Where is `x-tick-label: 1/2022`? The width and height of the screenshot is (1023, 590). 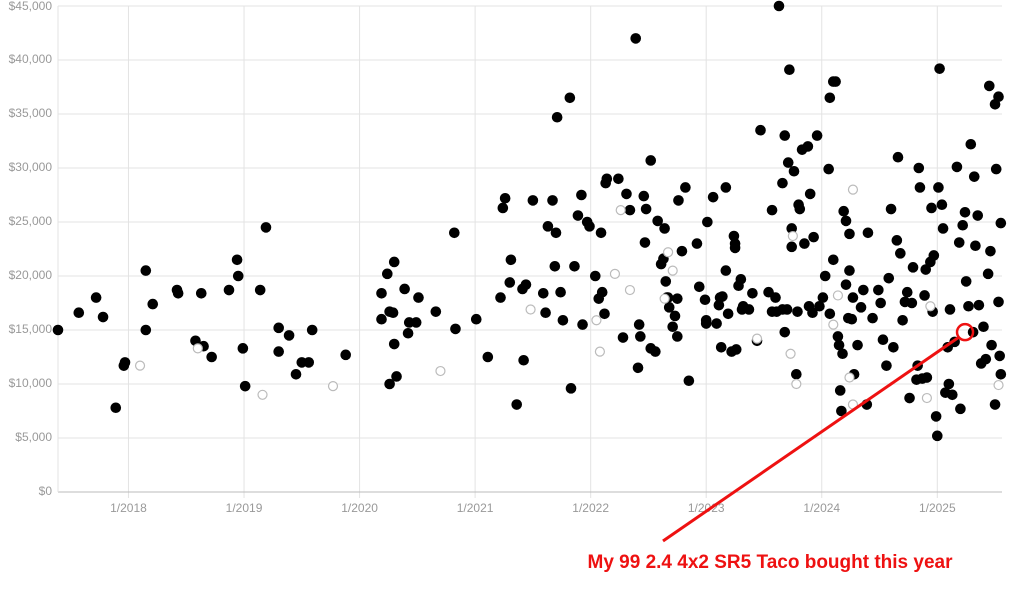 x-tick-label: 1/2022 is located at coordinates (590, 508).